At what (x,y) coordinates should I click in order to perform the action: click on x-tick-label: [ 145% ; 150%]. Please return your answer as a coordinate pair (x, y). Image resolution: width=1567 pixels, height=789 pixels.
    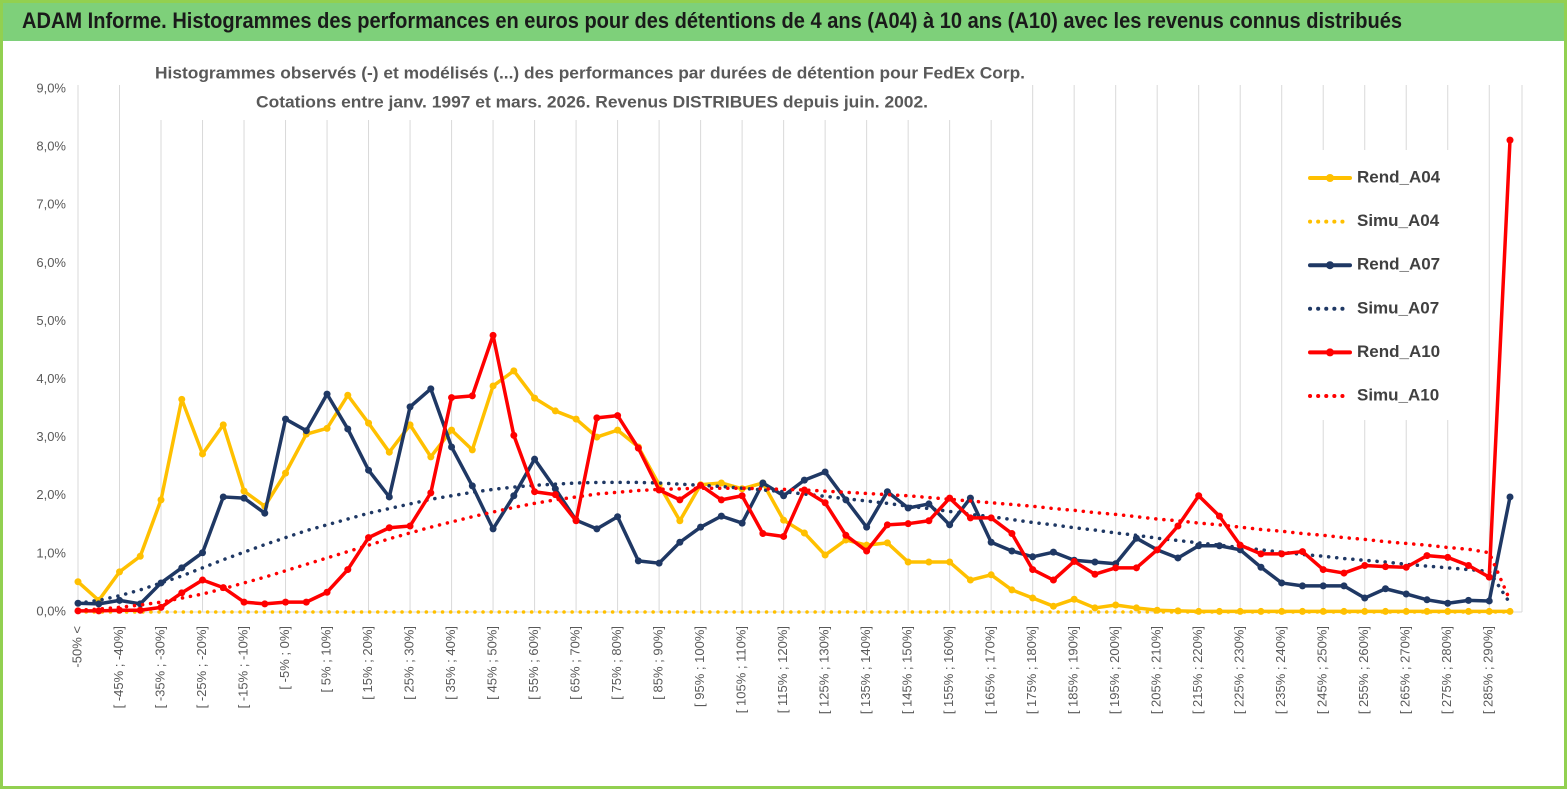
    Looking at the image, I should click on (907, 670).